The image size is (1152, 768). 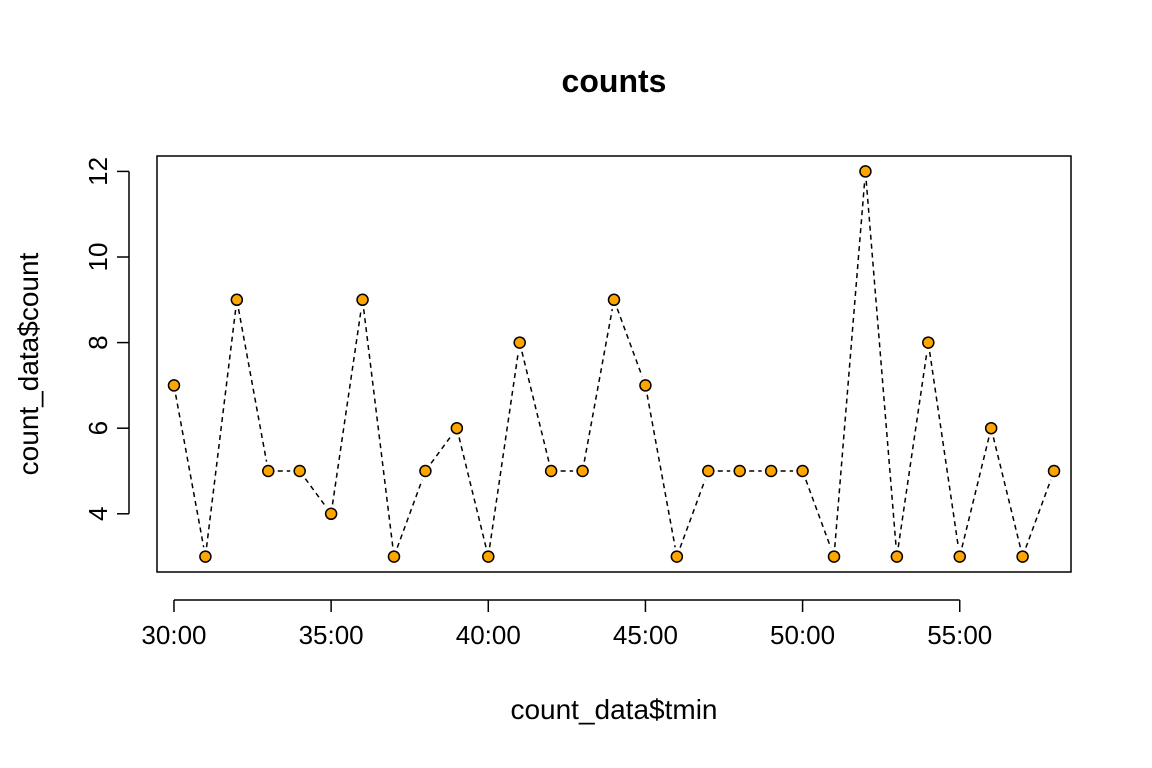 I want to click on x-axis-label: count_data$tmin, so click(x=613, y=709).